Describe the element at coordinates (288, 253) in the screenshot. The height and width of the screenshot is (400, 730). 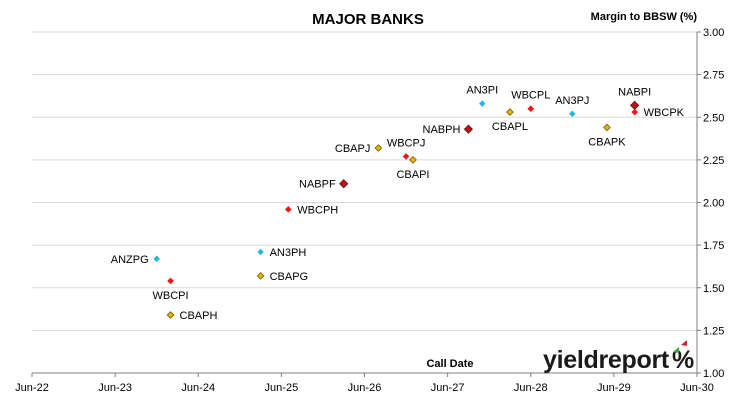
I see `point-label-an3ph: AN3PH` at that location.